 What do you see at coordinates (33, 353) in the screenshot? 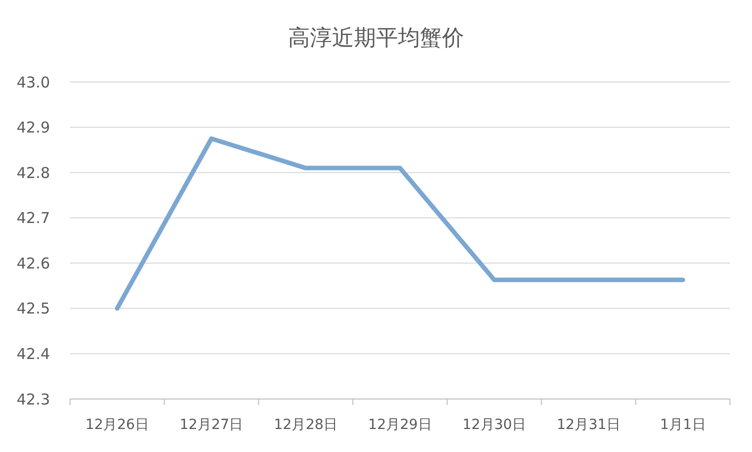
I see `y-tick-label: 42.4` at bounding box center [33, 353].